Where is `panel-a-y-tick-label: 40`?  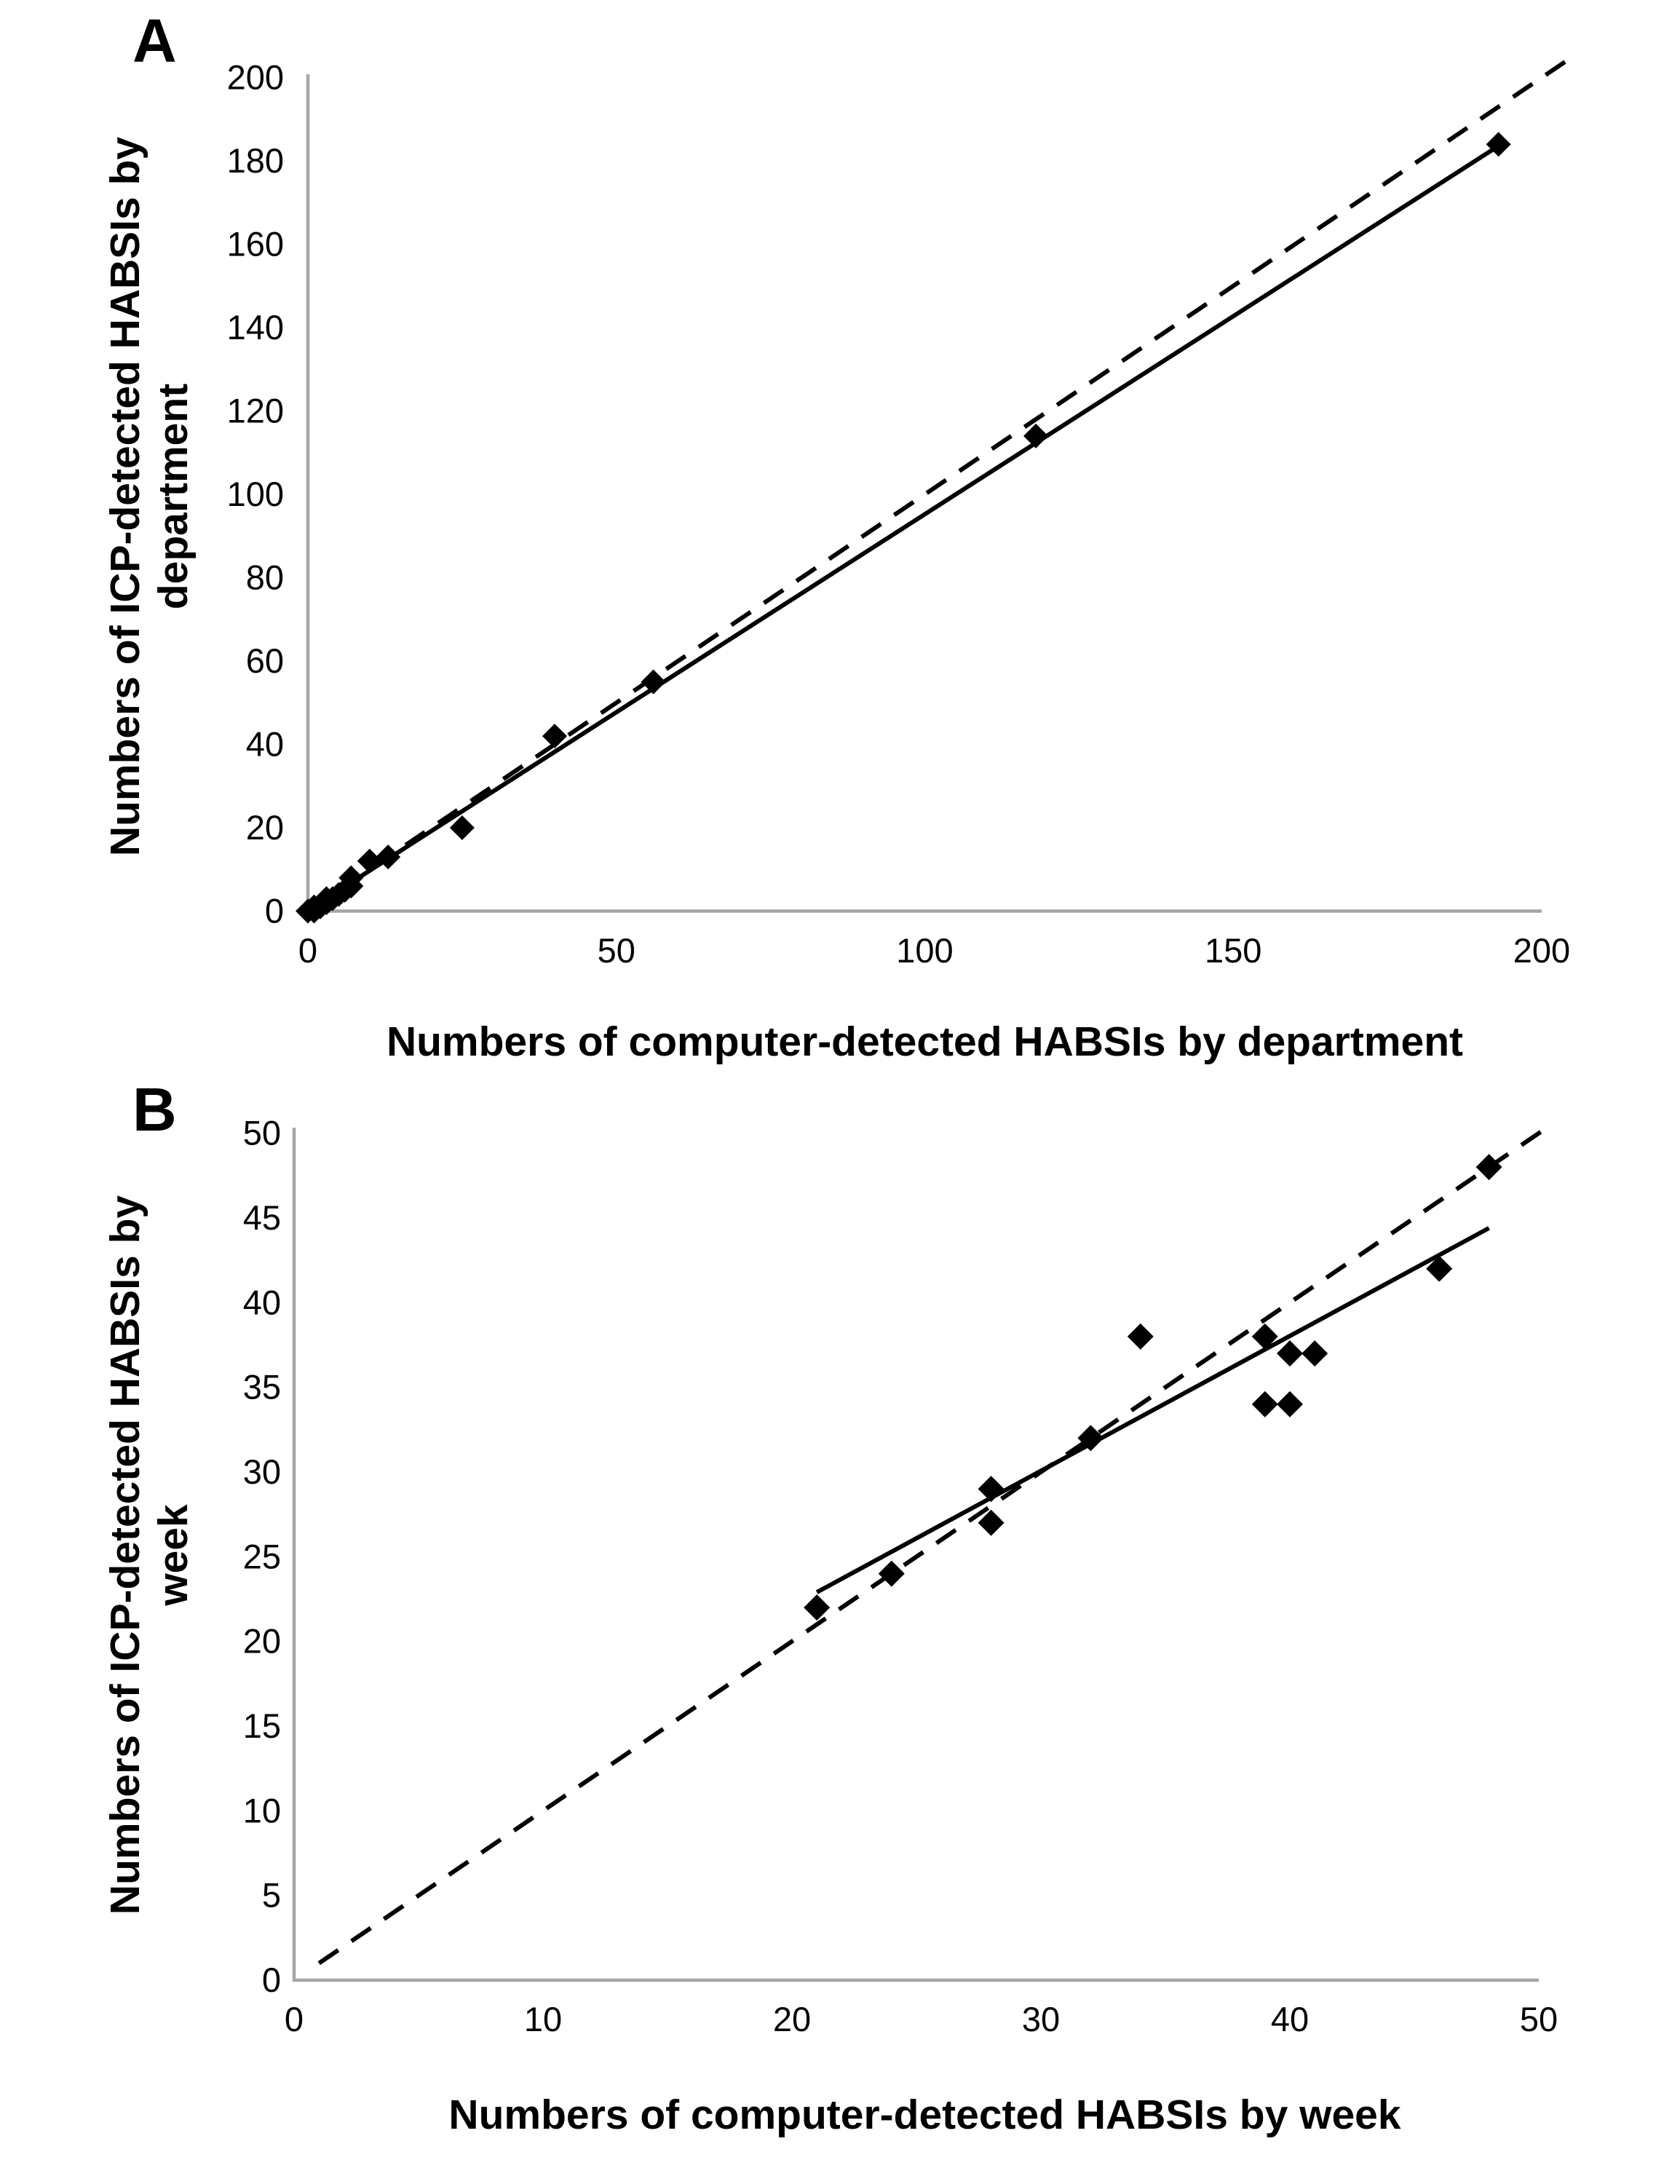
panel-a-y-tick-label: 40 is located at coordinates (265, 744).